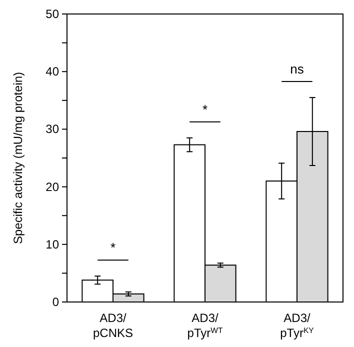 The image size is (354, 347). Describe the element at coordinates (297, 69) in the screenshot. I see `annotation: ns` at that location.